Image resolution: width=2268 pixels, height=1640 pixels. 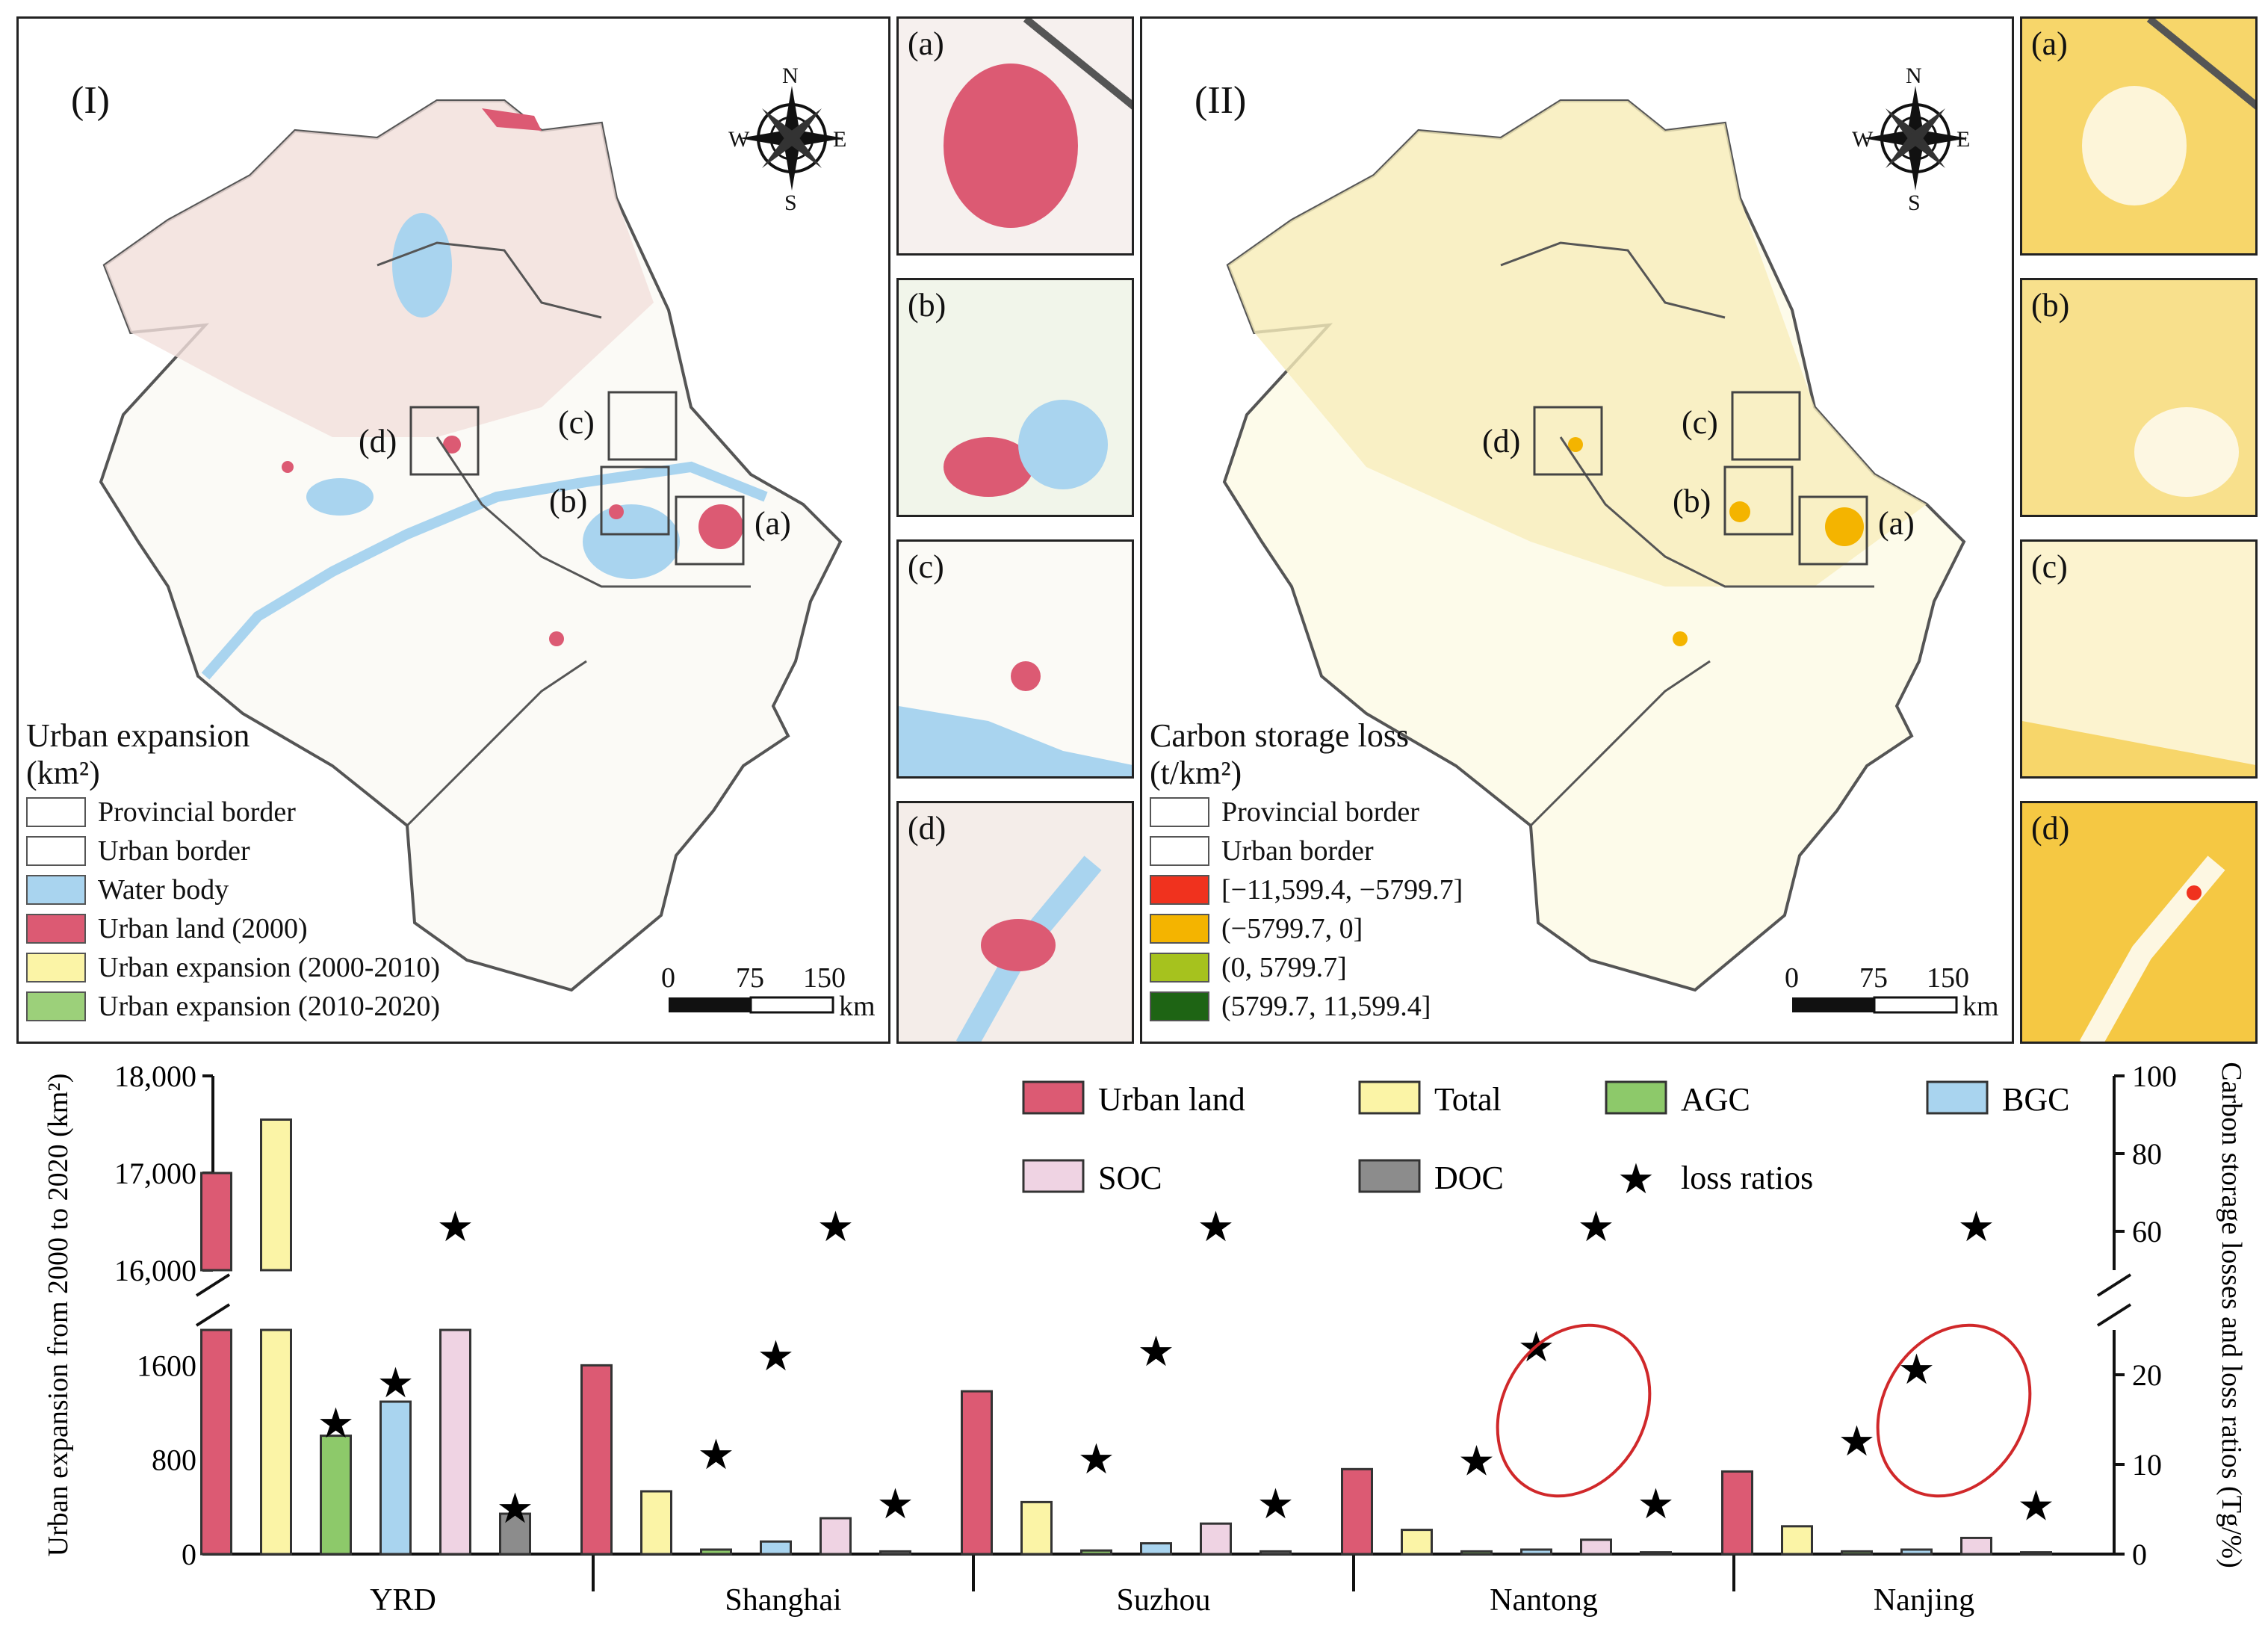 What do you see at coordinates (668, 978) in the screenshot?
I see `scale-zero: 0` at bounding box center [668, 978].